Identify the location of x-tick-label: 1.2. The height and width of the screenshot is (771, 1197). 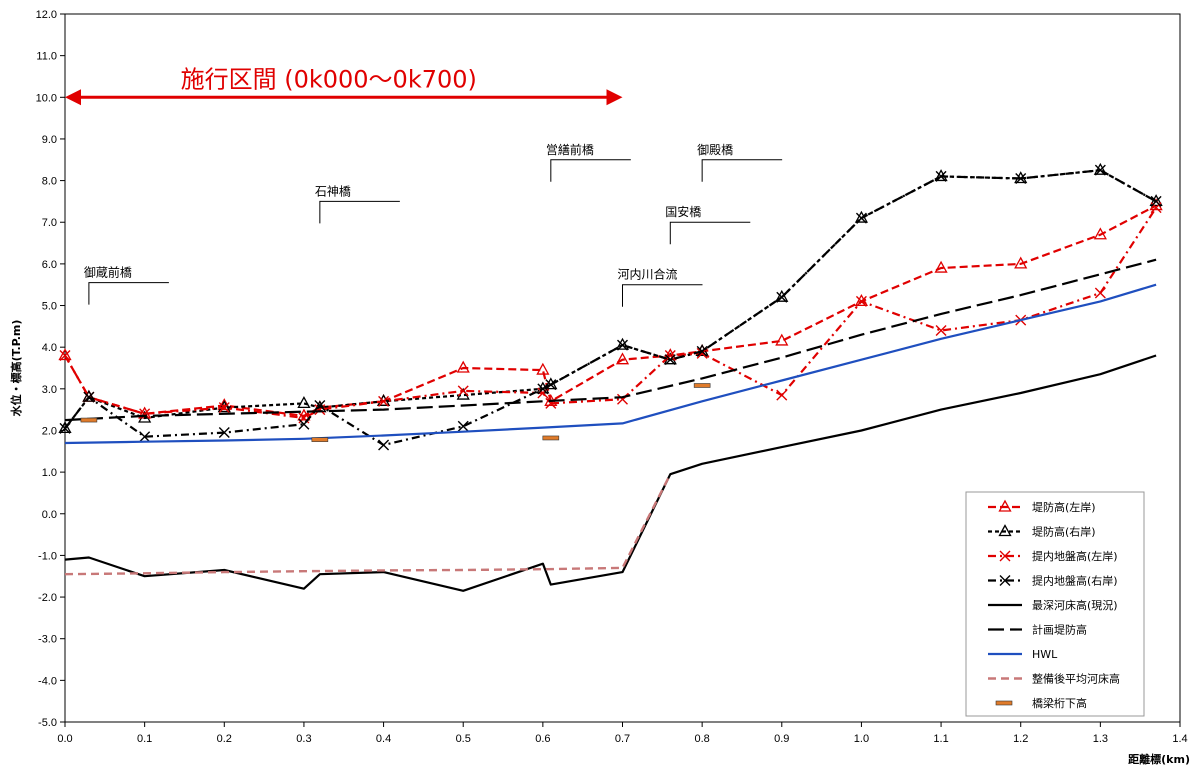
(1020, 739).